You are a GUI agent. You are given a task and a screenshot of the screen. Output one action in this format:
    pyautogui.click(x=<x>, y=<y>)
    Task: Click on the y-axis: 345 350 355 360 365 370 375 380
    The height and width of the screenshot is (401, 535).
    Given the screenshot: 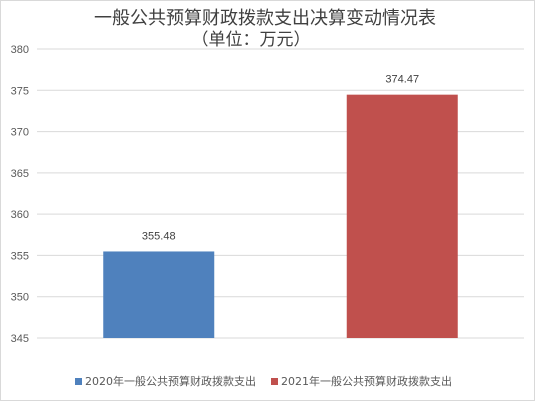 What is the action you would take?
    pyautogui.click(x=20, y=194)
    